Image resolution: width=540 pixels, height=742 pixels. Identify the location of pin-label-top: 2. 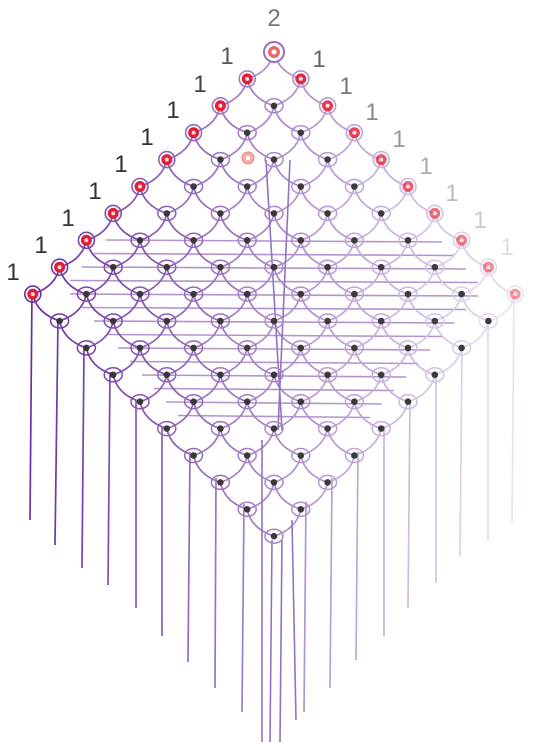
(273, 18).